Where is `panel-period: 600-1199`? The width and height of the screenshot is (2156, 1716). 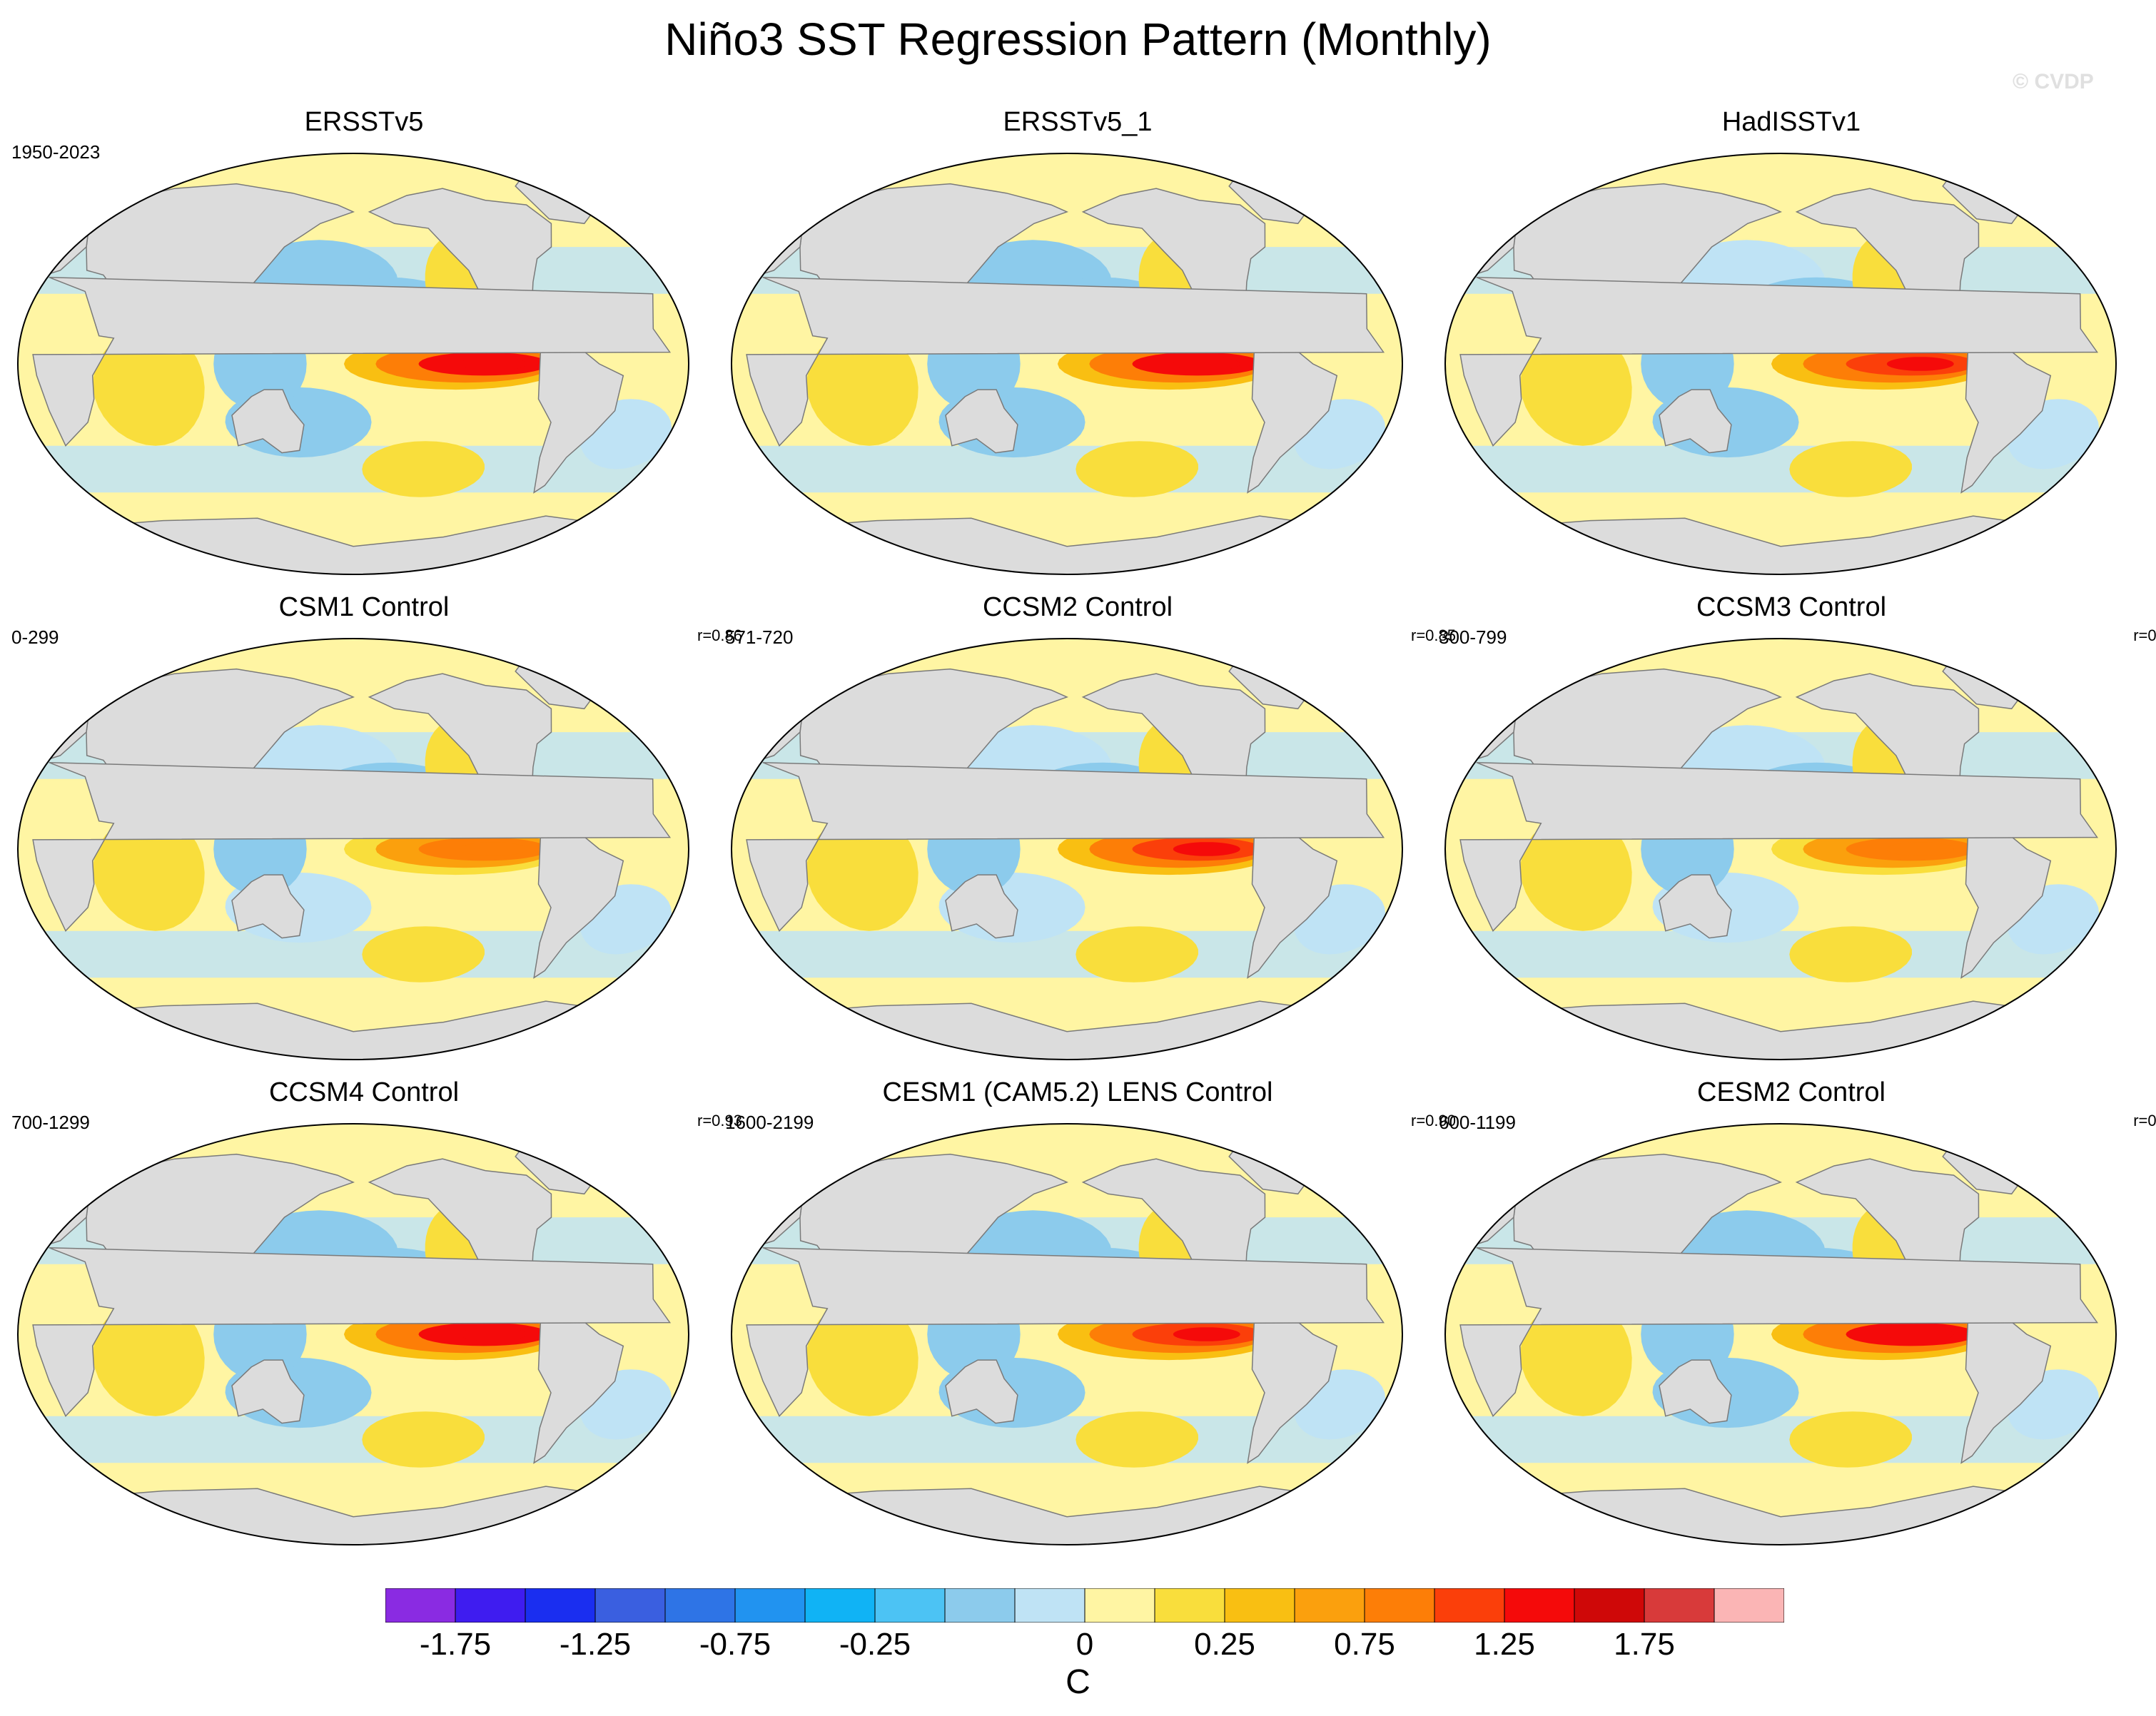
panel-period: 600-1199 is located at coordinates (1477, 1123).